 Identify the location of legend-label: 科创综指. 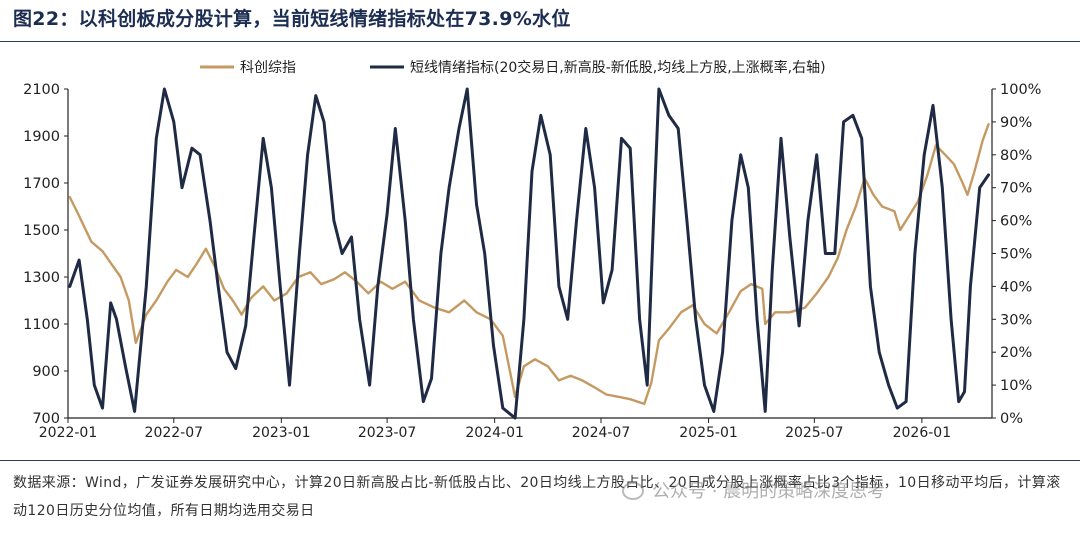
(268, 68).